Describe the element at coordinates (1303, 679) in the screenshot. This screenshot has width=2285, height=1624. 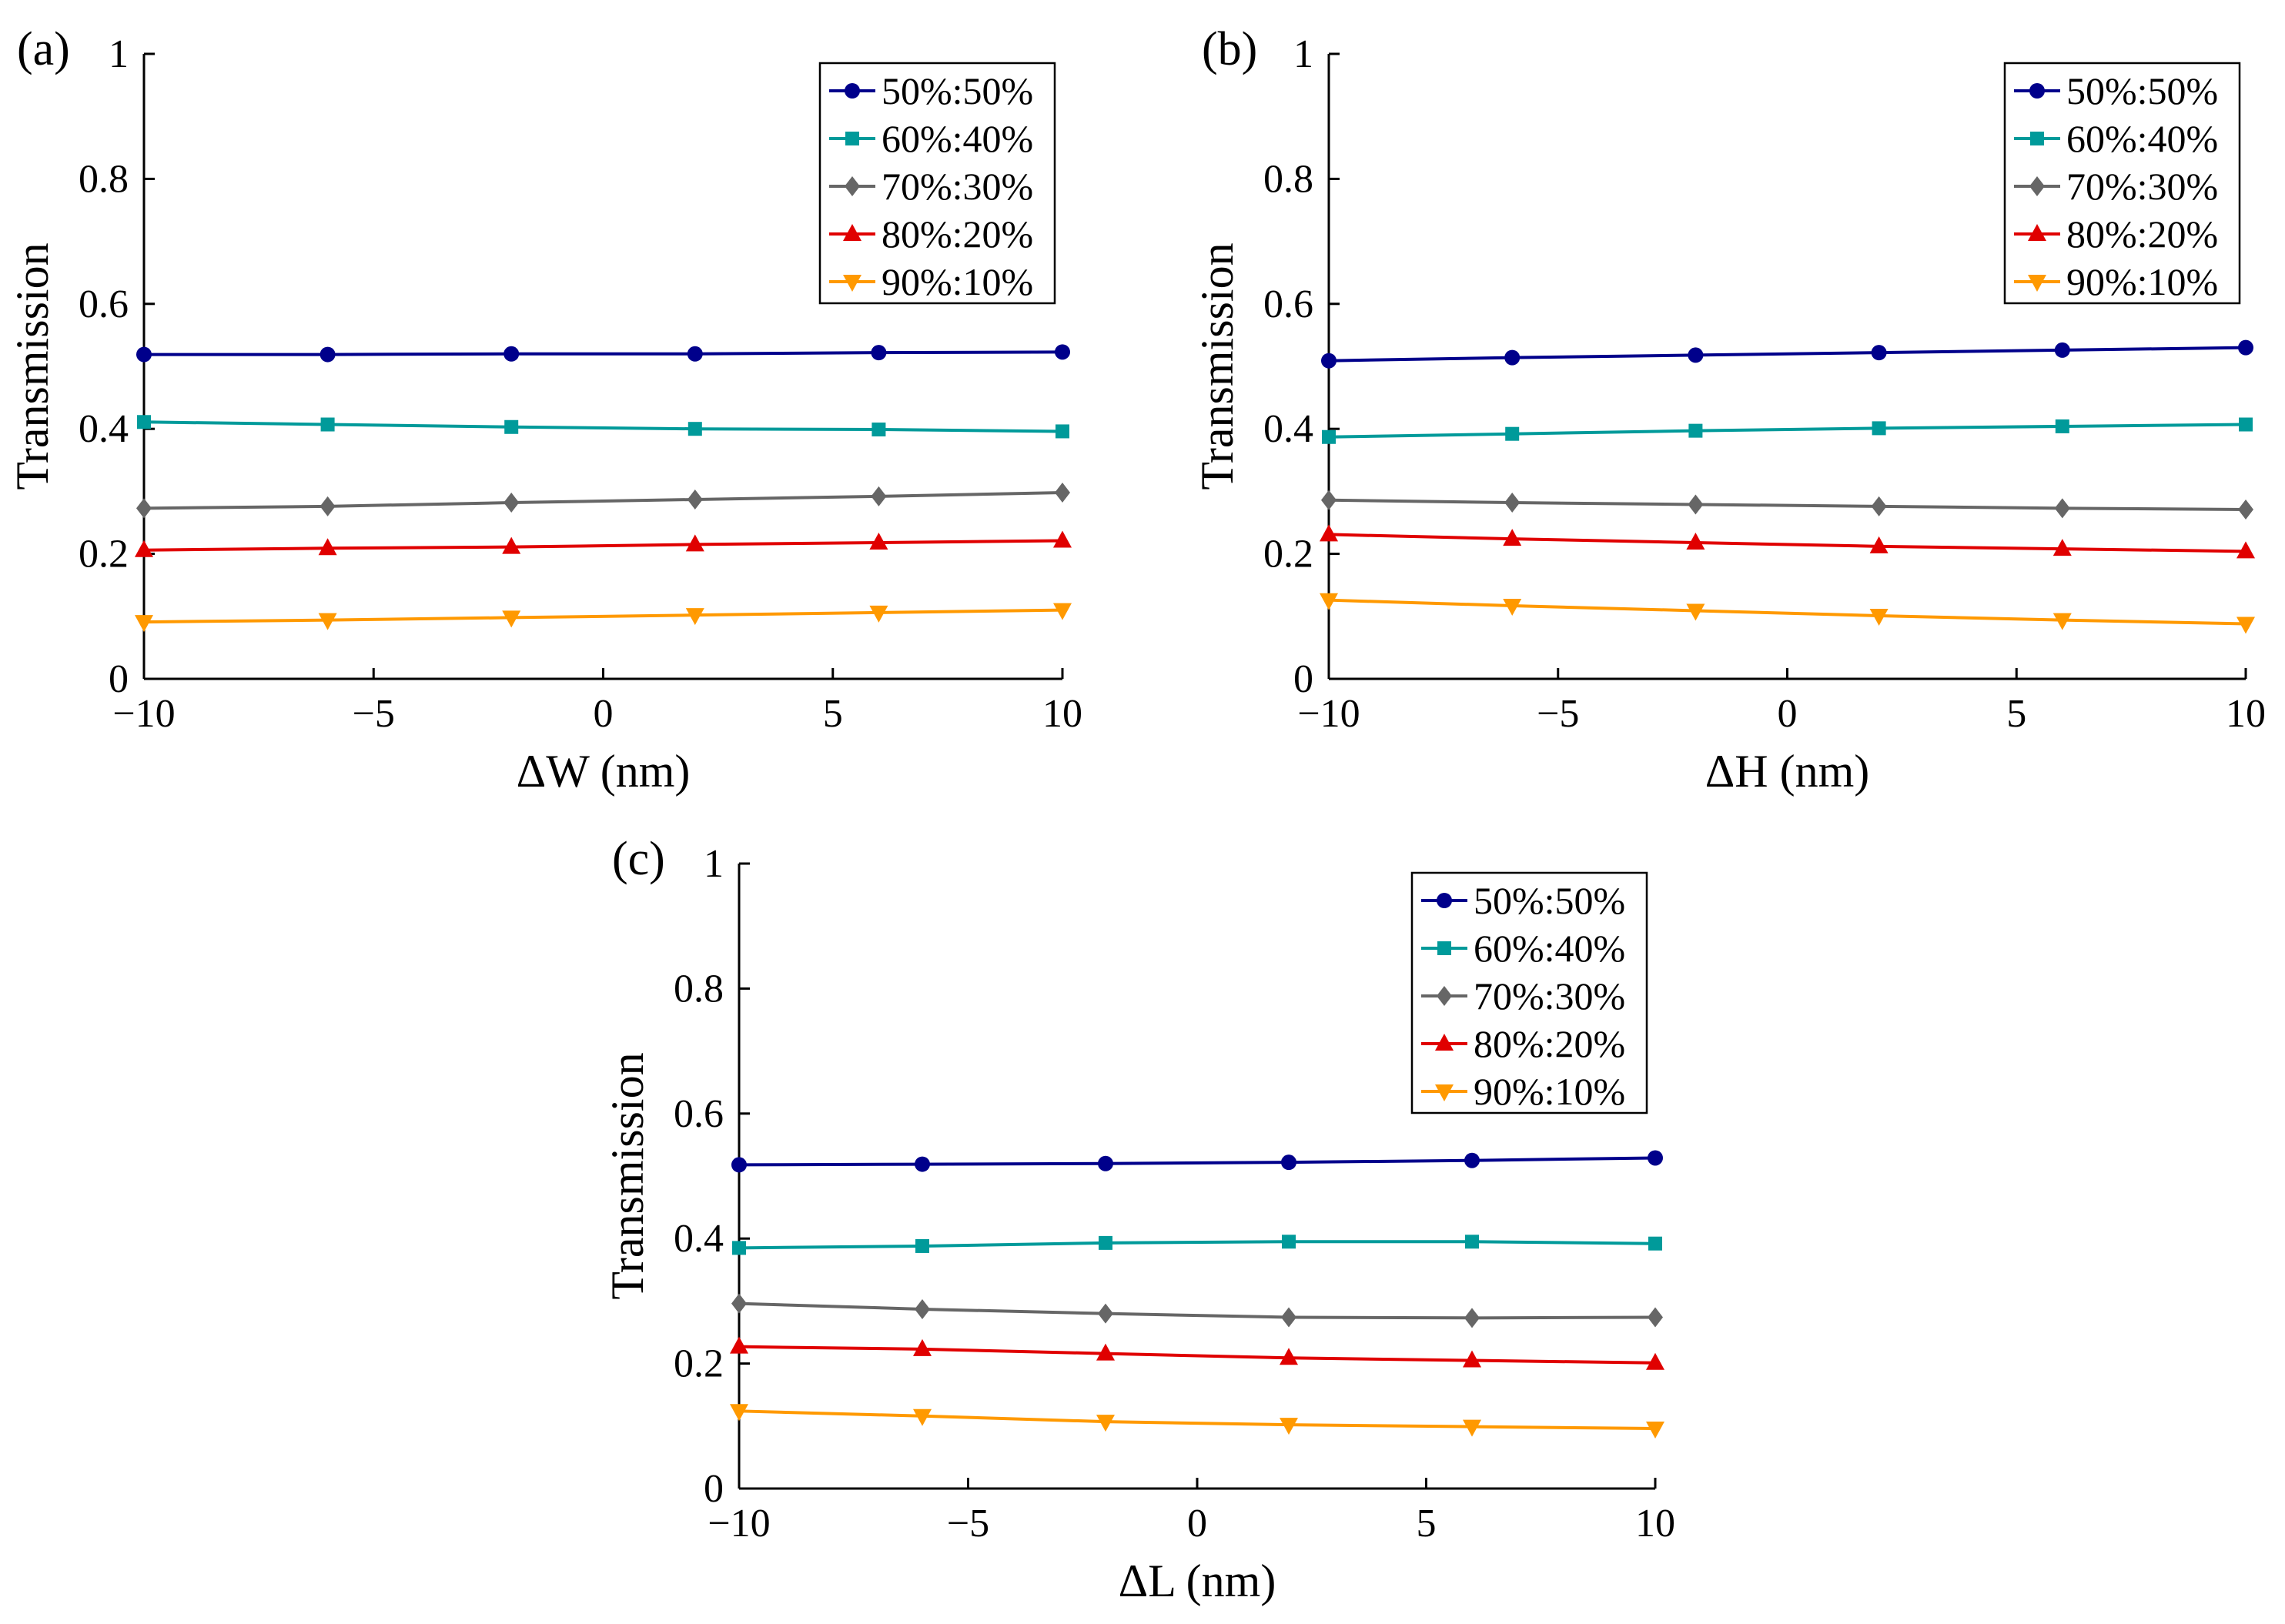
I see `y-tick-label: 0` at that location.